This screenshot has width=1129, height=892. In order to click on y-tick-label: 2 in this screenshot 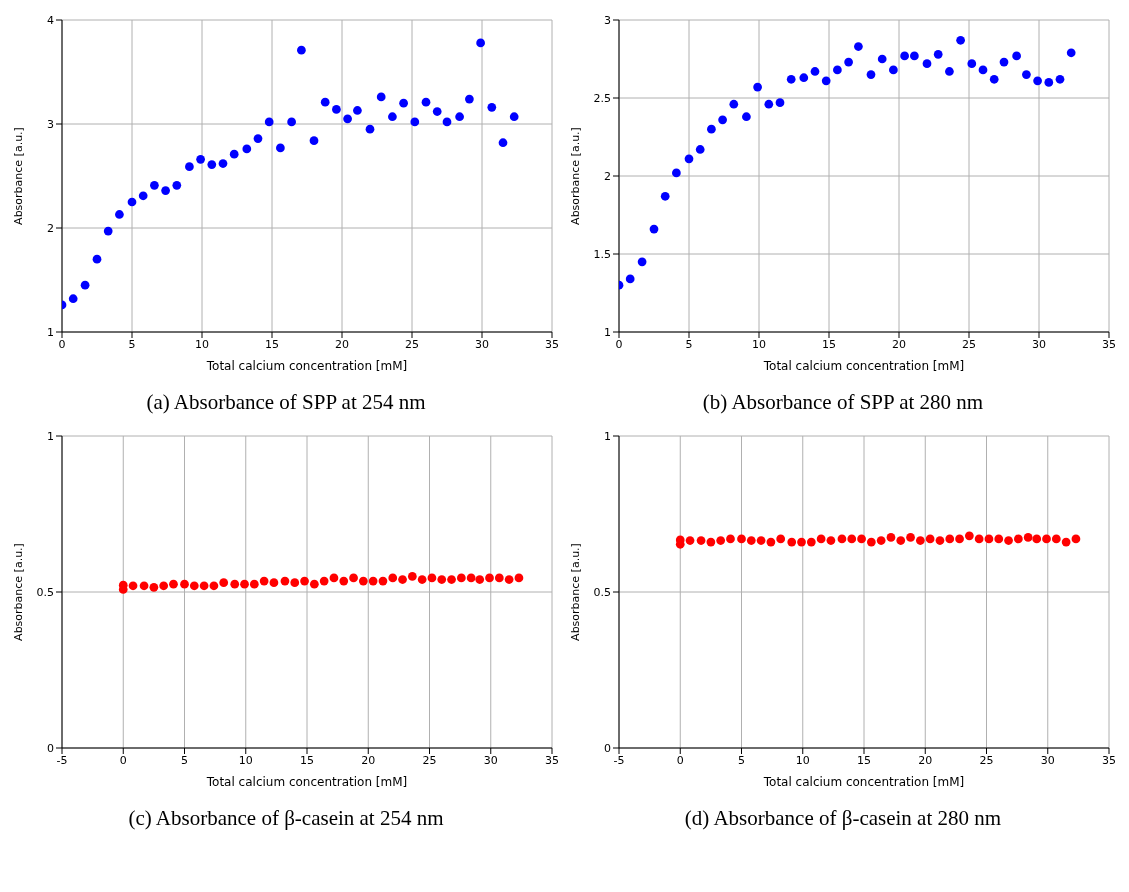, I will do `click(50, 228)`.